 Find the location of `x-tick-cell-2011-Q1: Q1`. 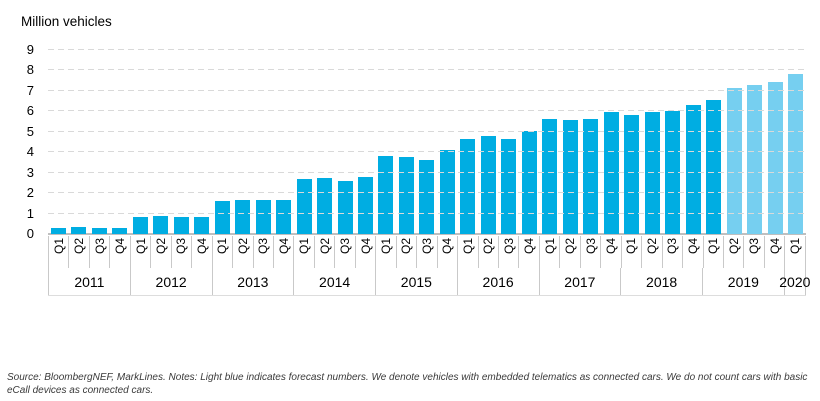

x-tick-cell-2011-Q1: Q1 is located at coordinates (59, 252).